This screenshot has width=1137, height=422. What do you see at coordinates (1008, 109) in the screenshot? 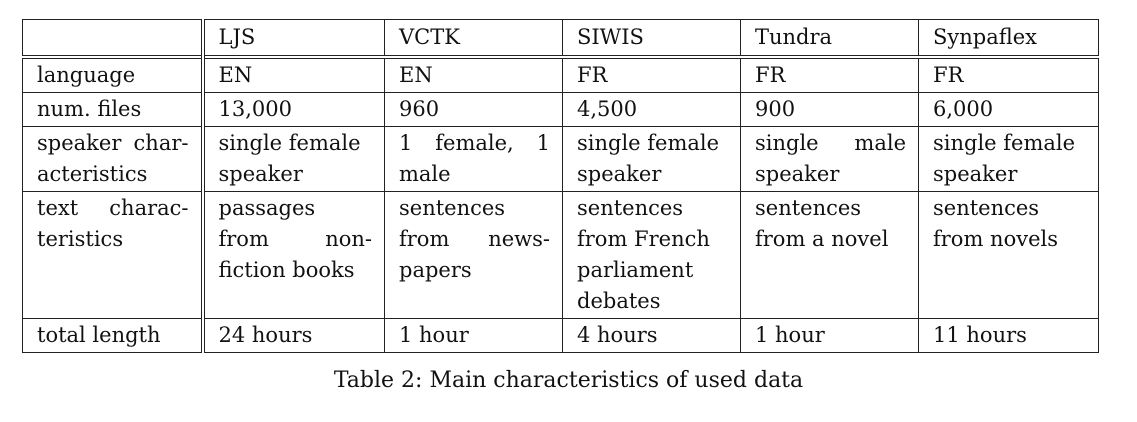
I see `cell-num-files-synpaflex: 6,000` at bounding box center [1008, 109].